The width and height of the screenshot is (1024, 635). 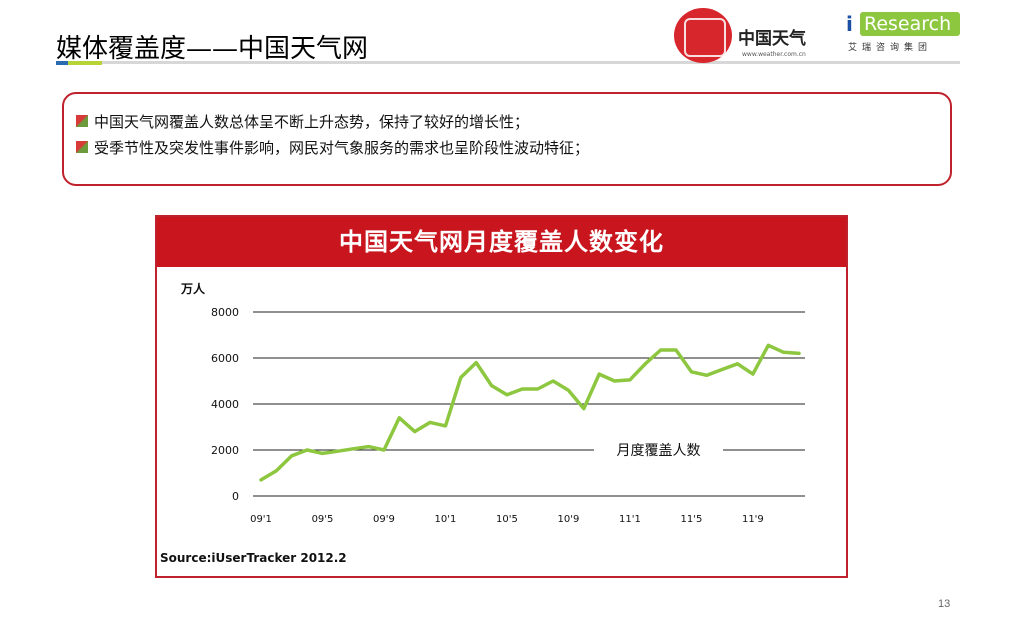 What do you see at coordinates (569, 519) in the screenshot?
I see `x-tick-label: 10'9` at bounding box center [569, 519].